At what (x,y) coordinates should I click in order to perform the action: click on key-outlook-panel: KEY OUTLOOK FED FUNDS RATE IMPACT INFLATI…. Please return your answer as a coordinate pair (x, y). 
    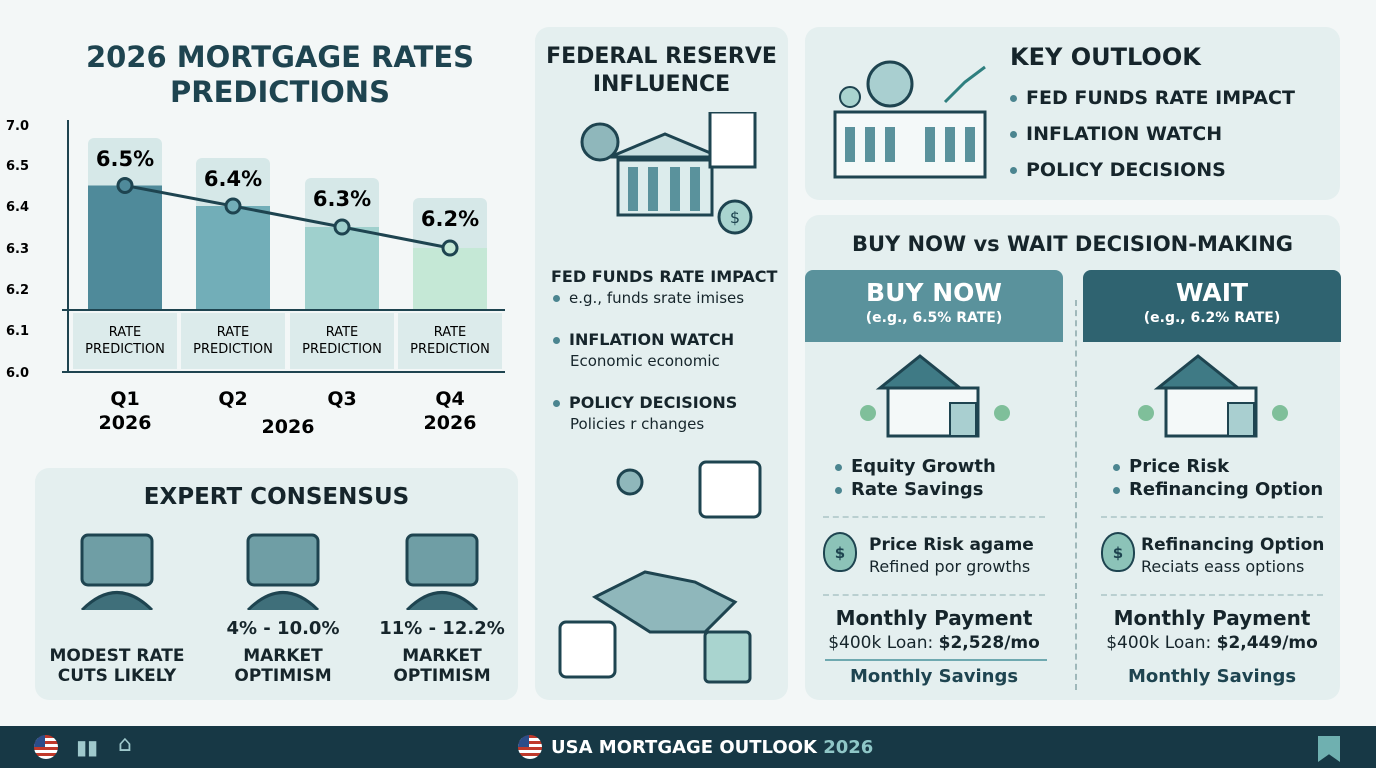
    Looking at the image, I should click on (1072, 113).